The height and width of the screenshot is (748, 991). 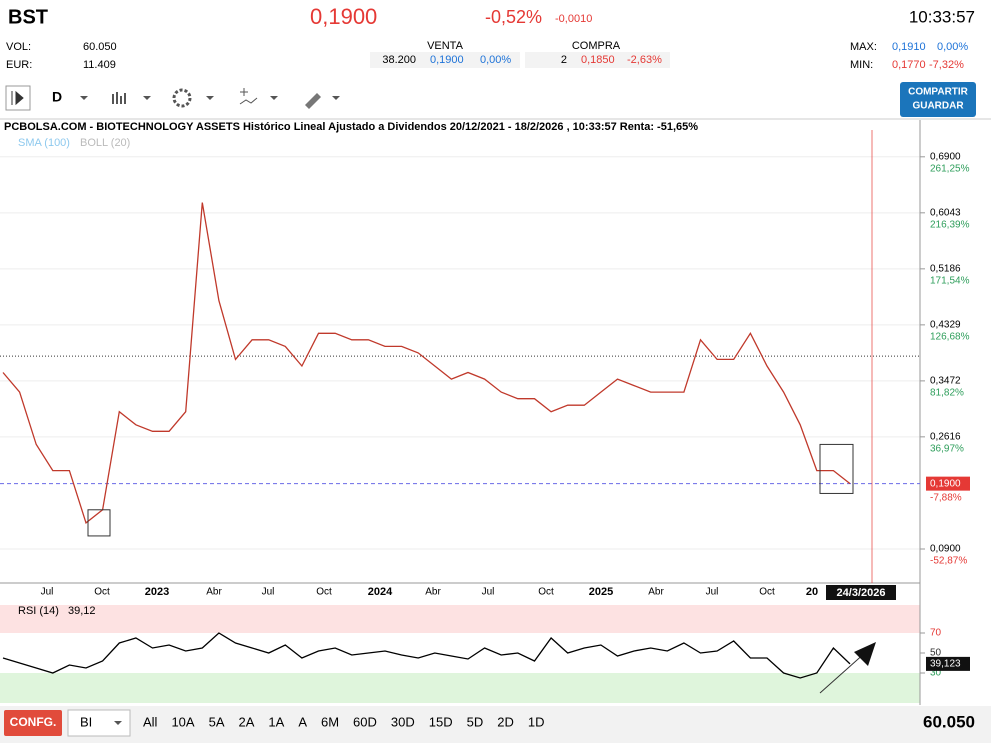 I want to click on y-tick-label: 0,3472, so click(x=945, y=381).